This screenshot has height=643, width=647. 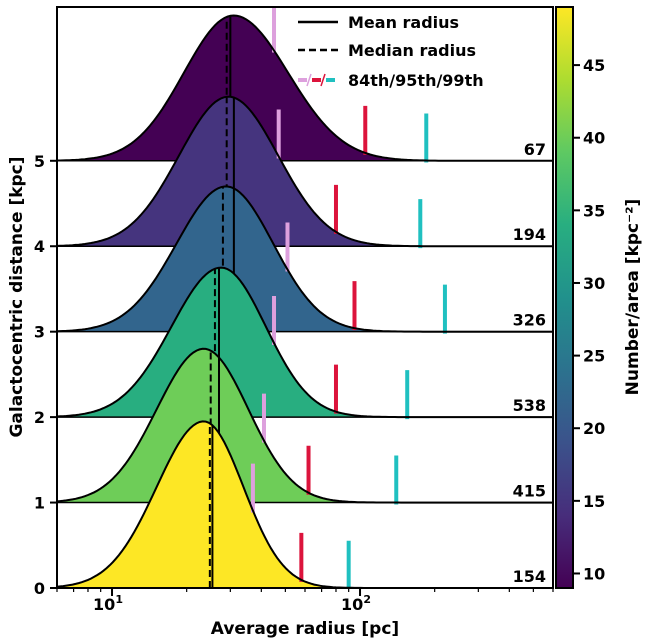 What do you see at coordinates (45, 375) in the screenshot?
I see `y-axis: 0 1 2 3 4 5` at bounding box center [45, 375].